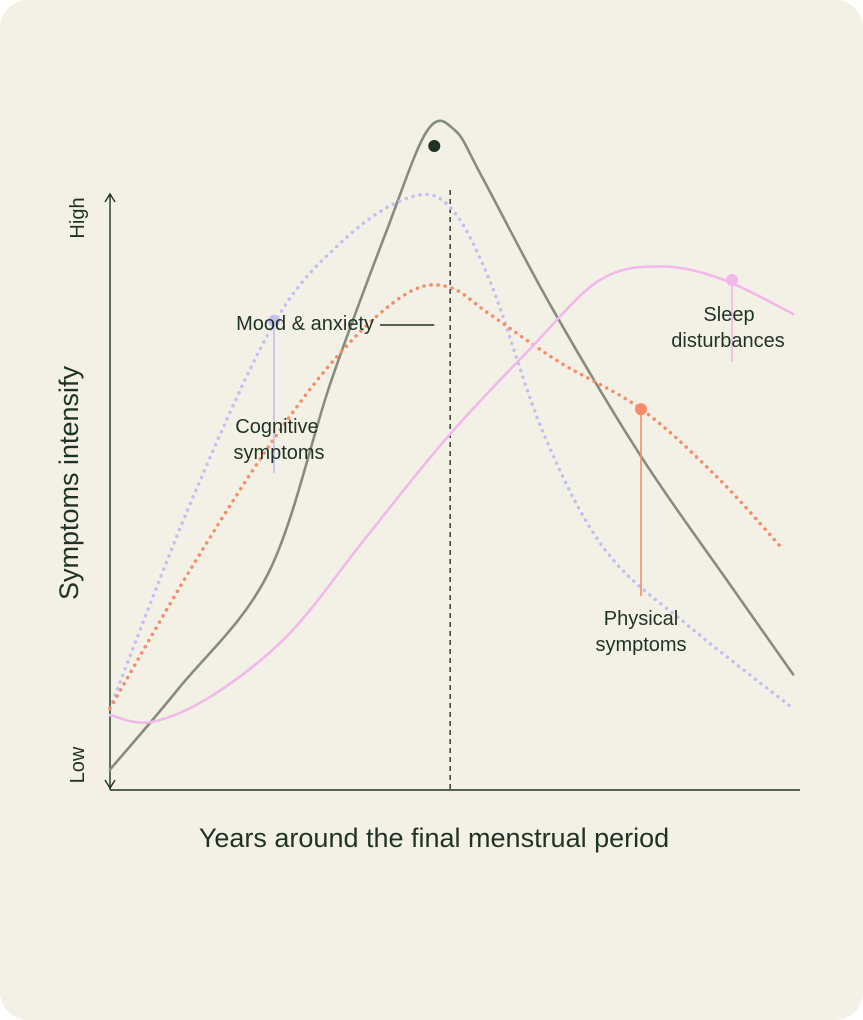 Image resolution: width=863 pixels, height=1020 pixels. What do you see at coordinates (641, 409) in the screenshot?
I see `marker-physical-symptoms` at bounding box center [641, 409].